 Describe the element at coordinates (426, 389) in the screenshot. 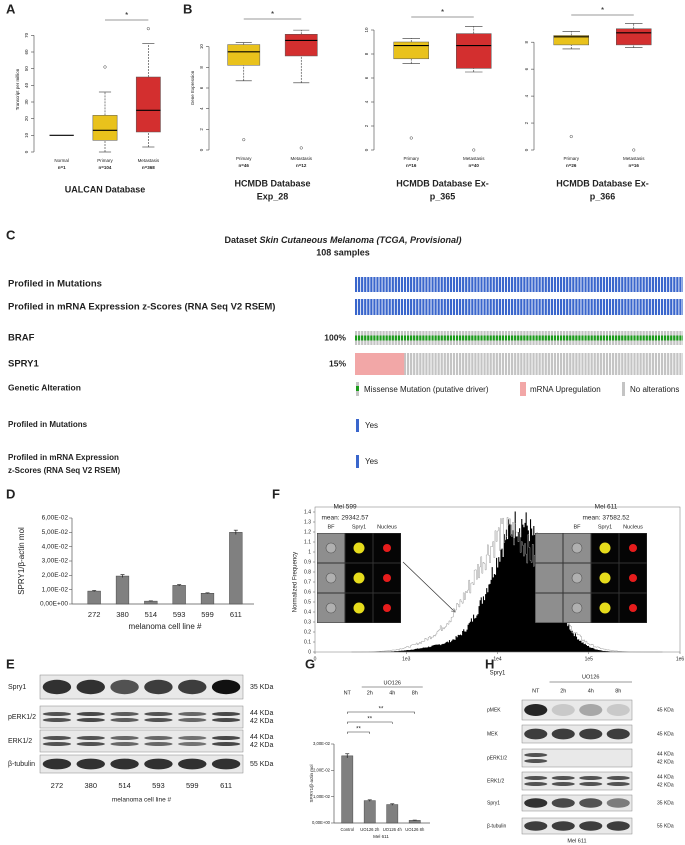

I see `legend-label: Missense Mutation (putative driver)` at that location.